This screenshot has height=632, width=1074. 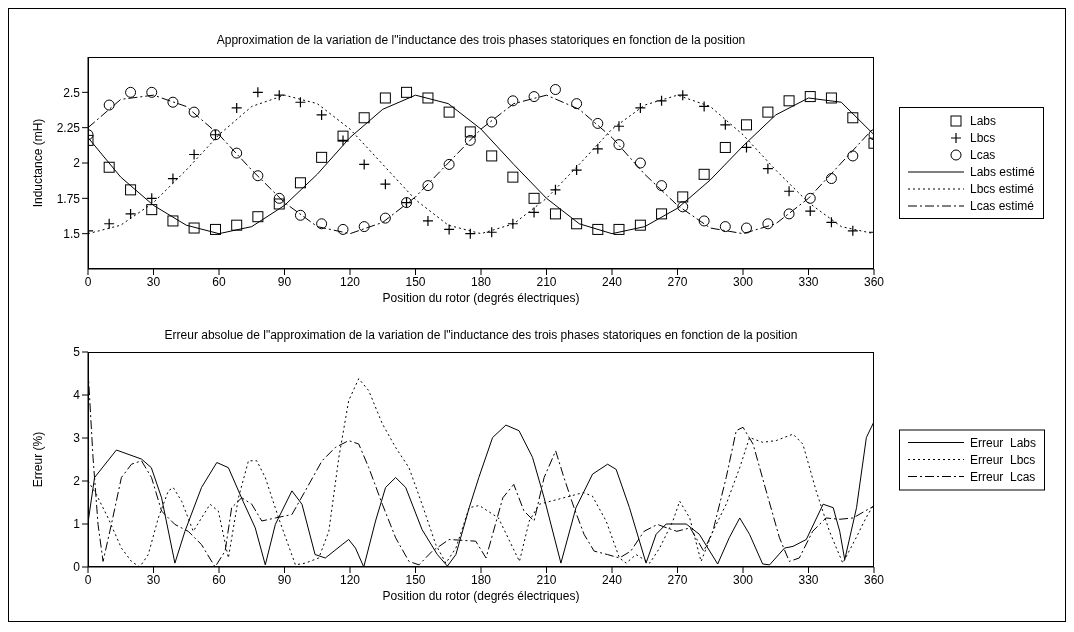 I want to click on y-axis-title: Inductance (mH), so click(x=38, y=163).